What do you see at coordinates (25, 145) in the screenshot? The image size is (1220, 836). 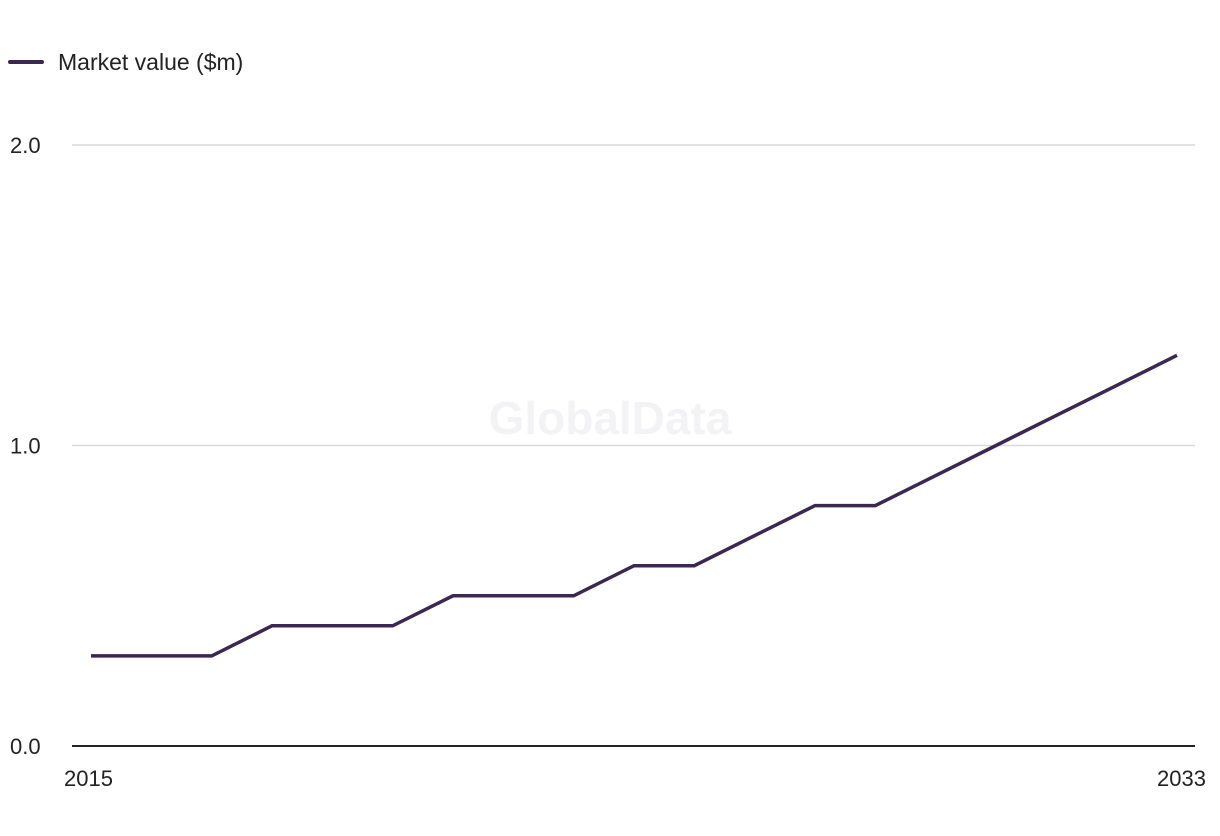 I see `y-tick-label: 2.0` at bounding box center [25, 145].